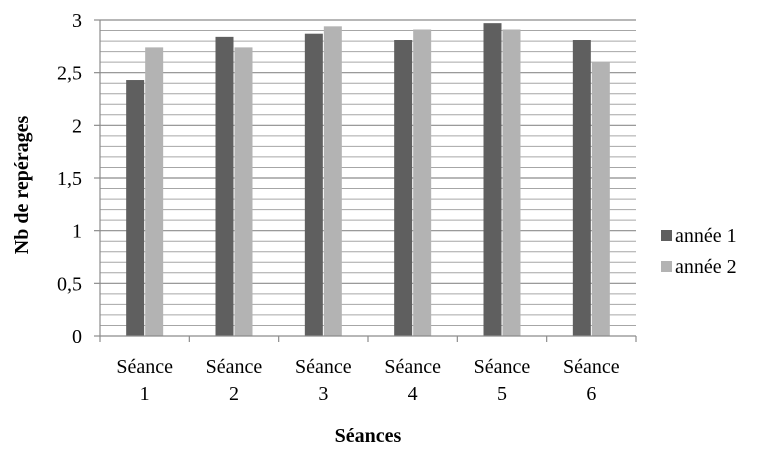 This screenshot has height=450, width=782. Describe the element at coordinates (699, 251) in the screenshot. I see `legend: année 1 année 2` at that location.